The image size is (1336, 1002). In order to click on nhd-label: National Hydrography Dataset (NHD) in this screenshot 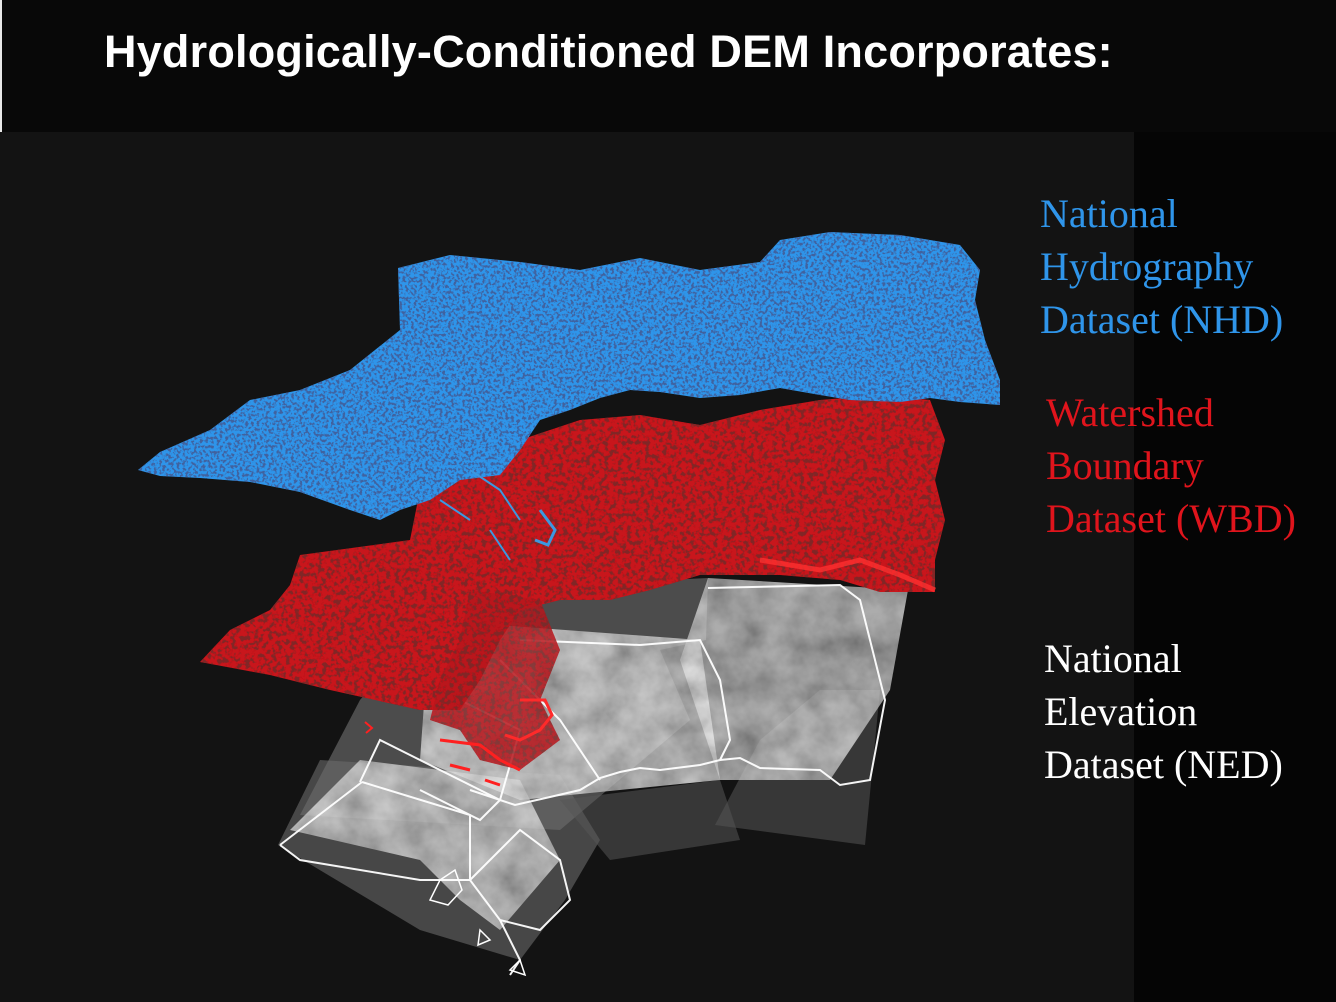, I will do `click(1161, 266)`.